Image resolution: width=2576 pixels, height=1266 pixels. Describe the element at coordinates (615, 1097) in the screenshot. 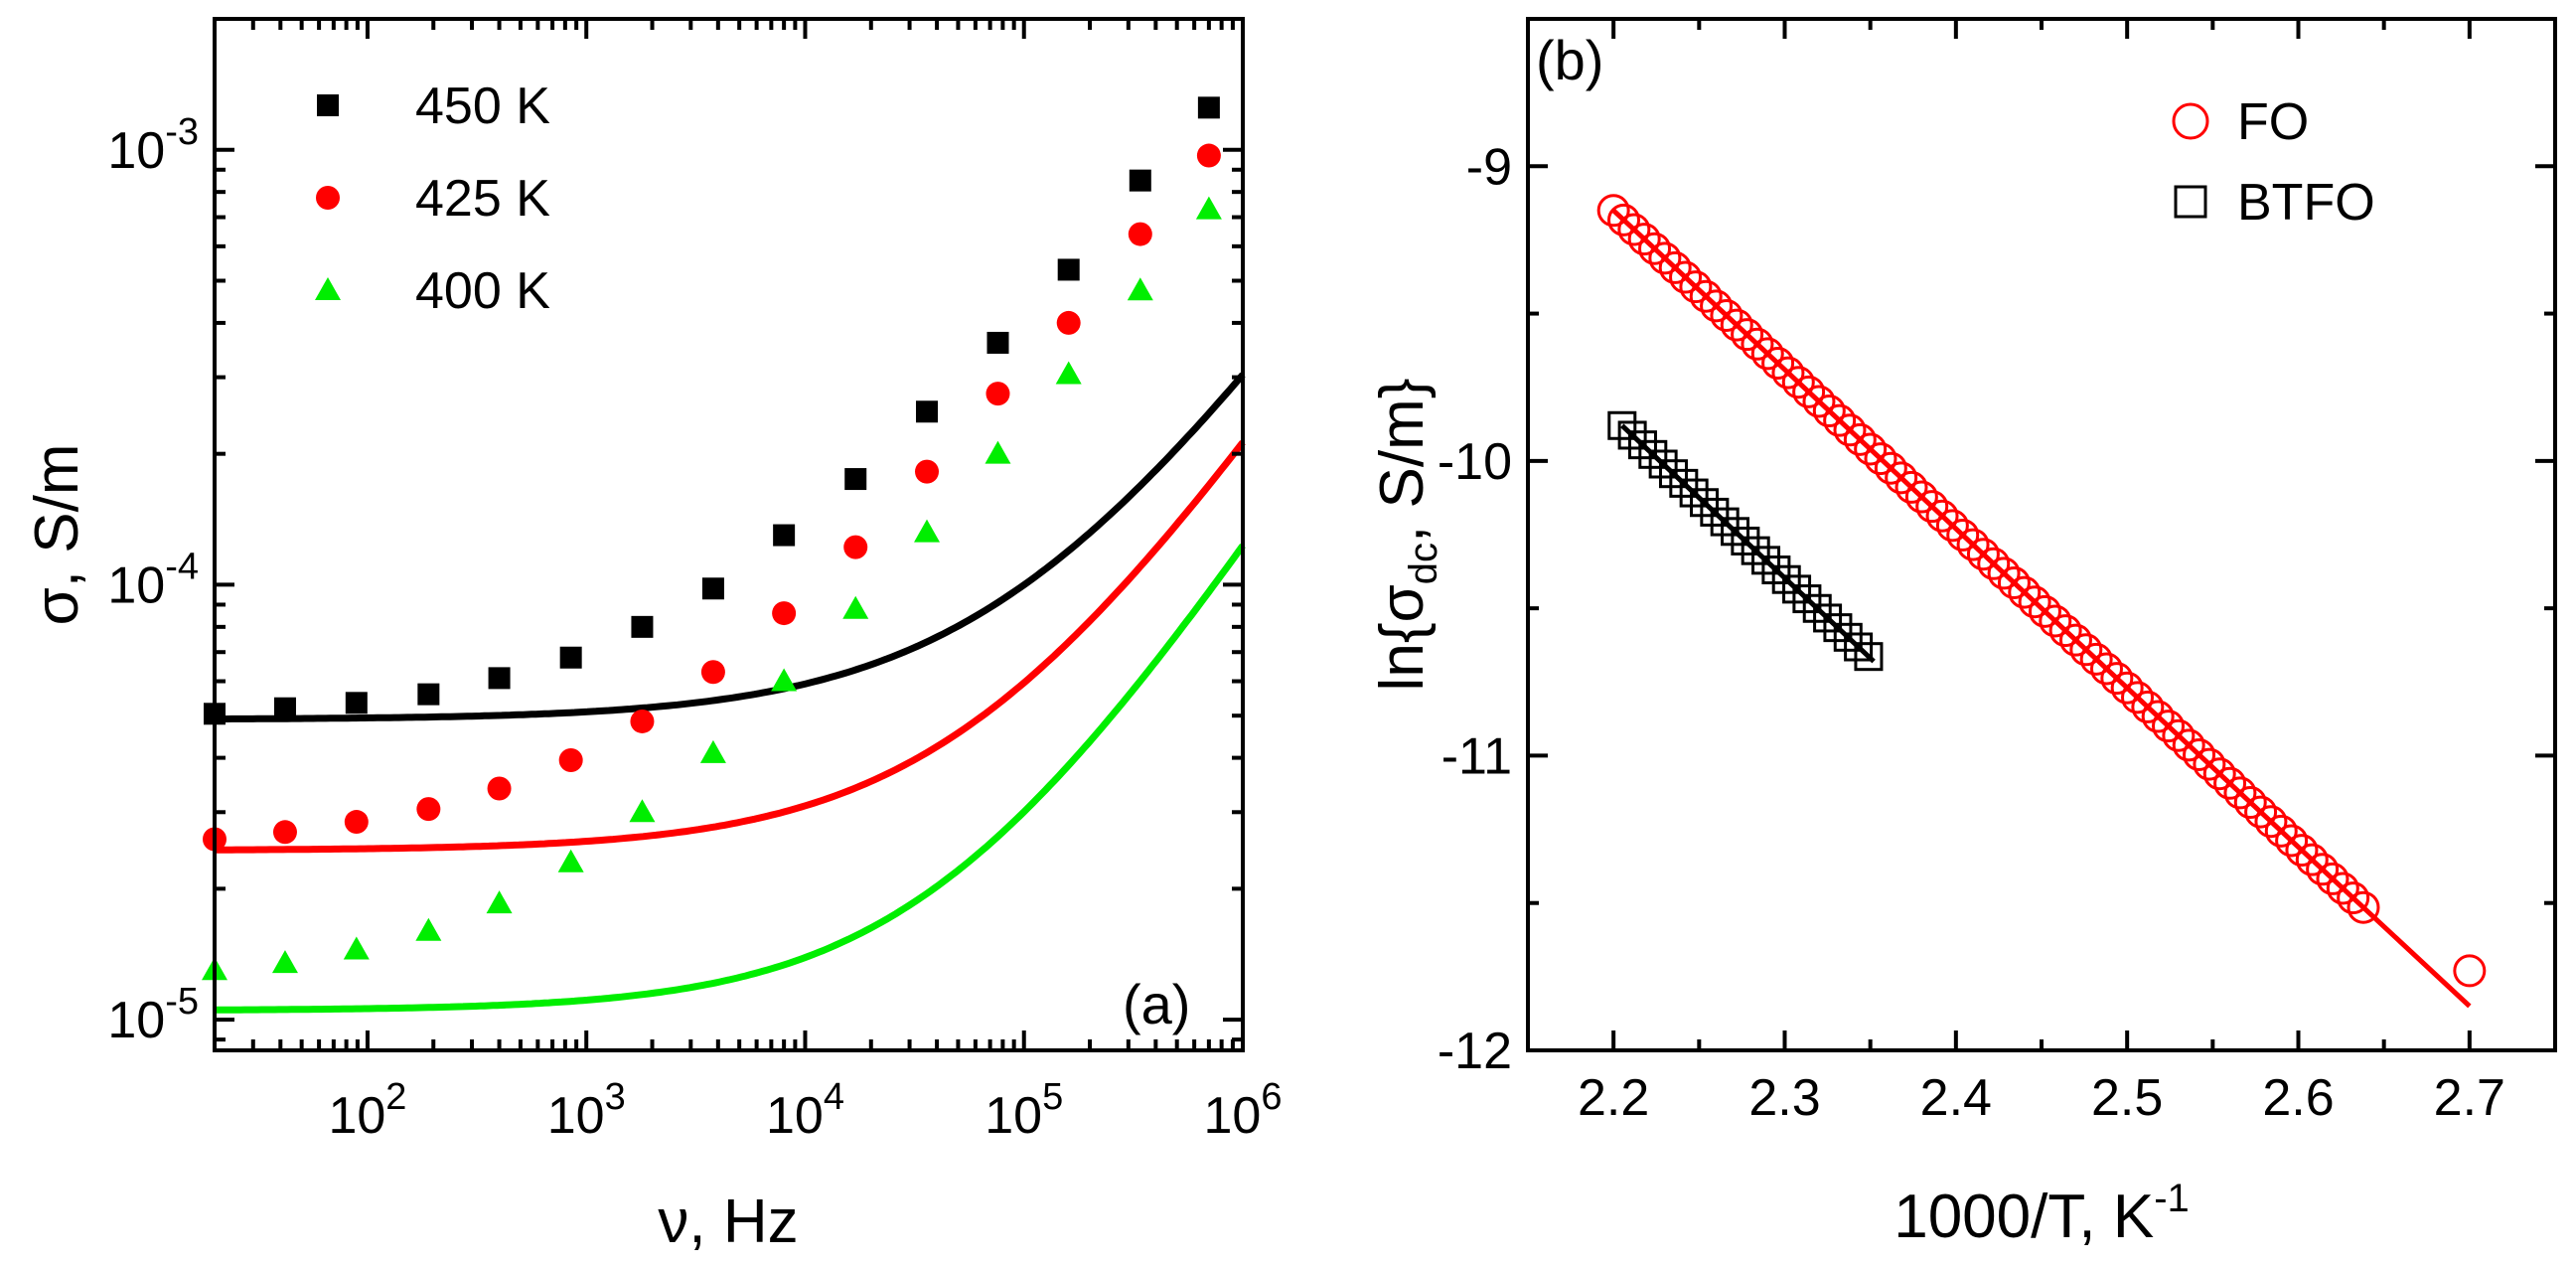

I see `x-tick-exp: 3` at that location.